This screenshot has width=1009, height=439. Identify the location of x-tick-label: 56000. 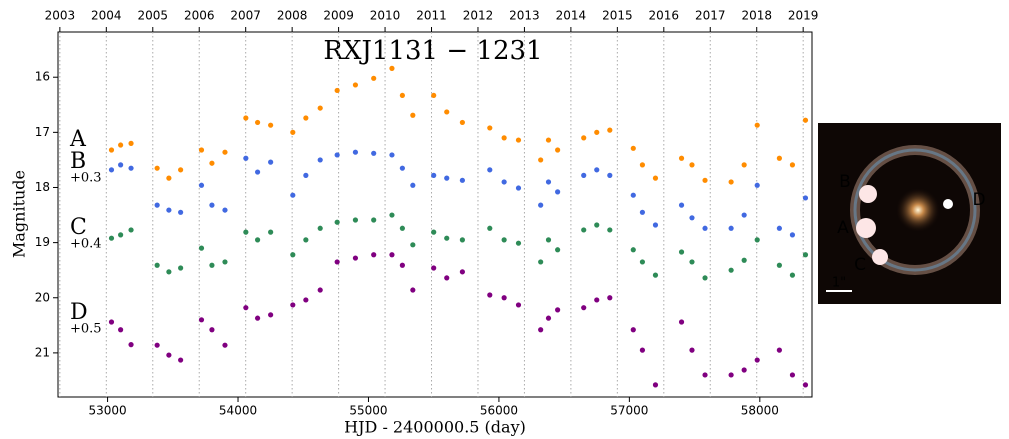
(499, 411).